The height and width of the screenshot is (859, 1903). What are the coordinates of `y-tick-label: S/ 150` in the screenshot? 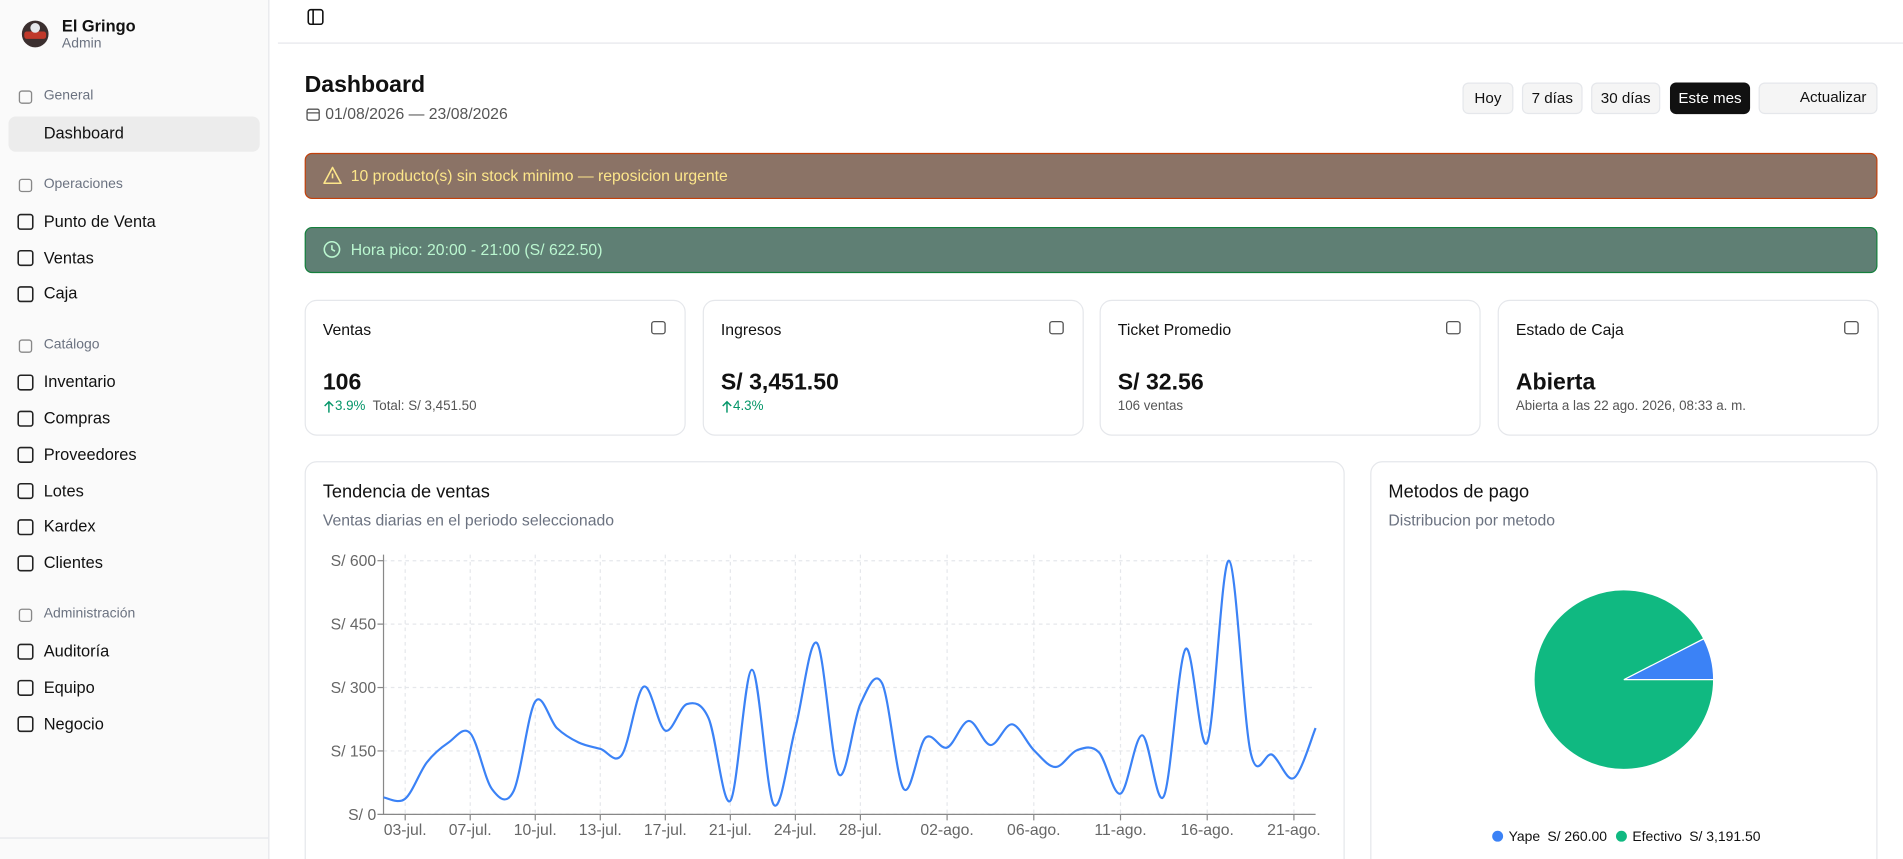 It's located at (354, 751).